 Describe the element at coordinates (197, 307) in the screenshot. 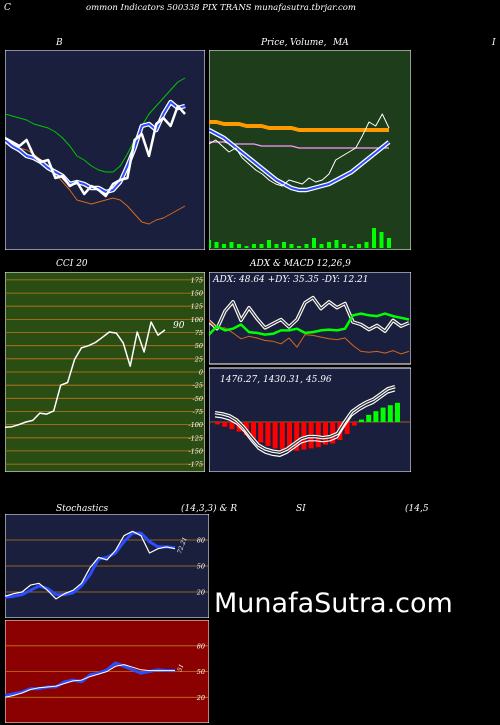

I see `cci-tick-label: 125` at that location.